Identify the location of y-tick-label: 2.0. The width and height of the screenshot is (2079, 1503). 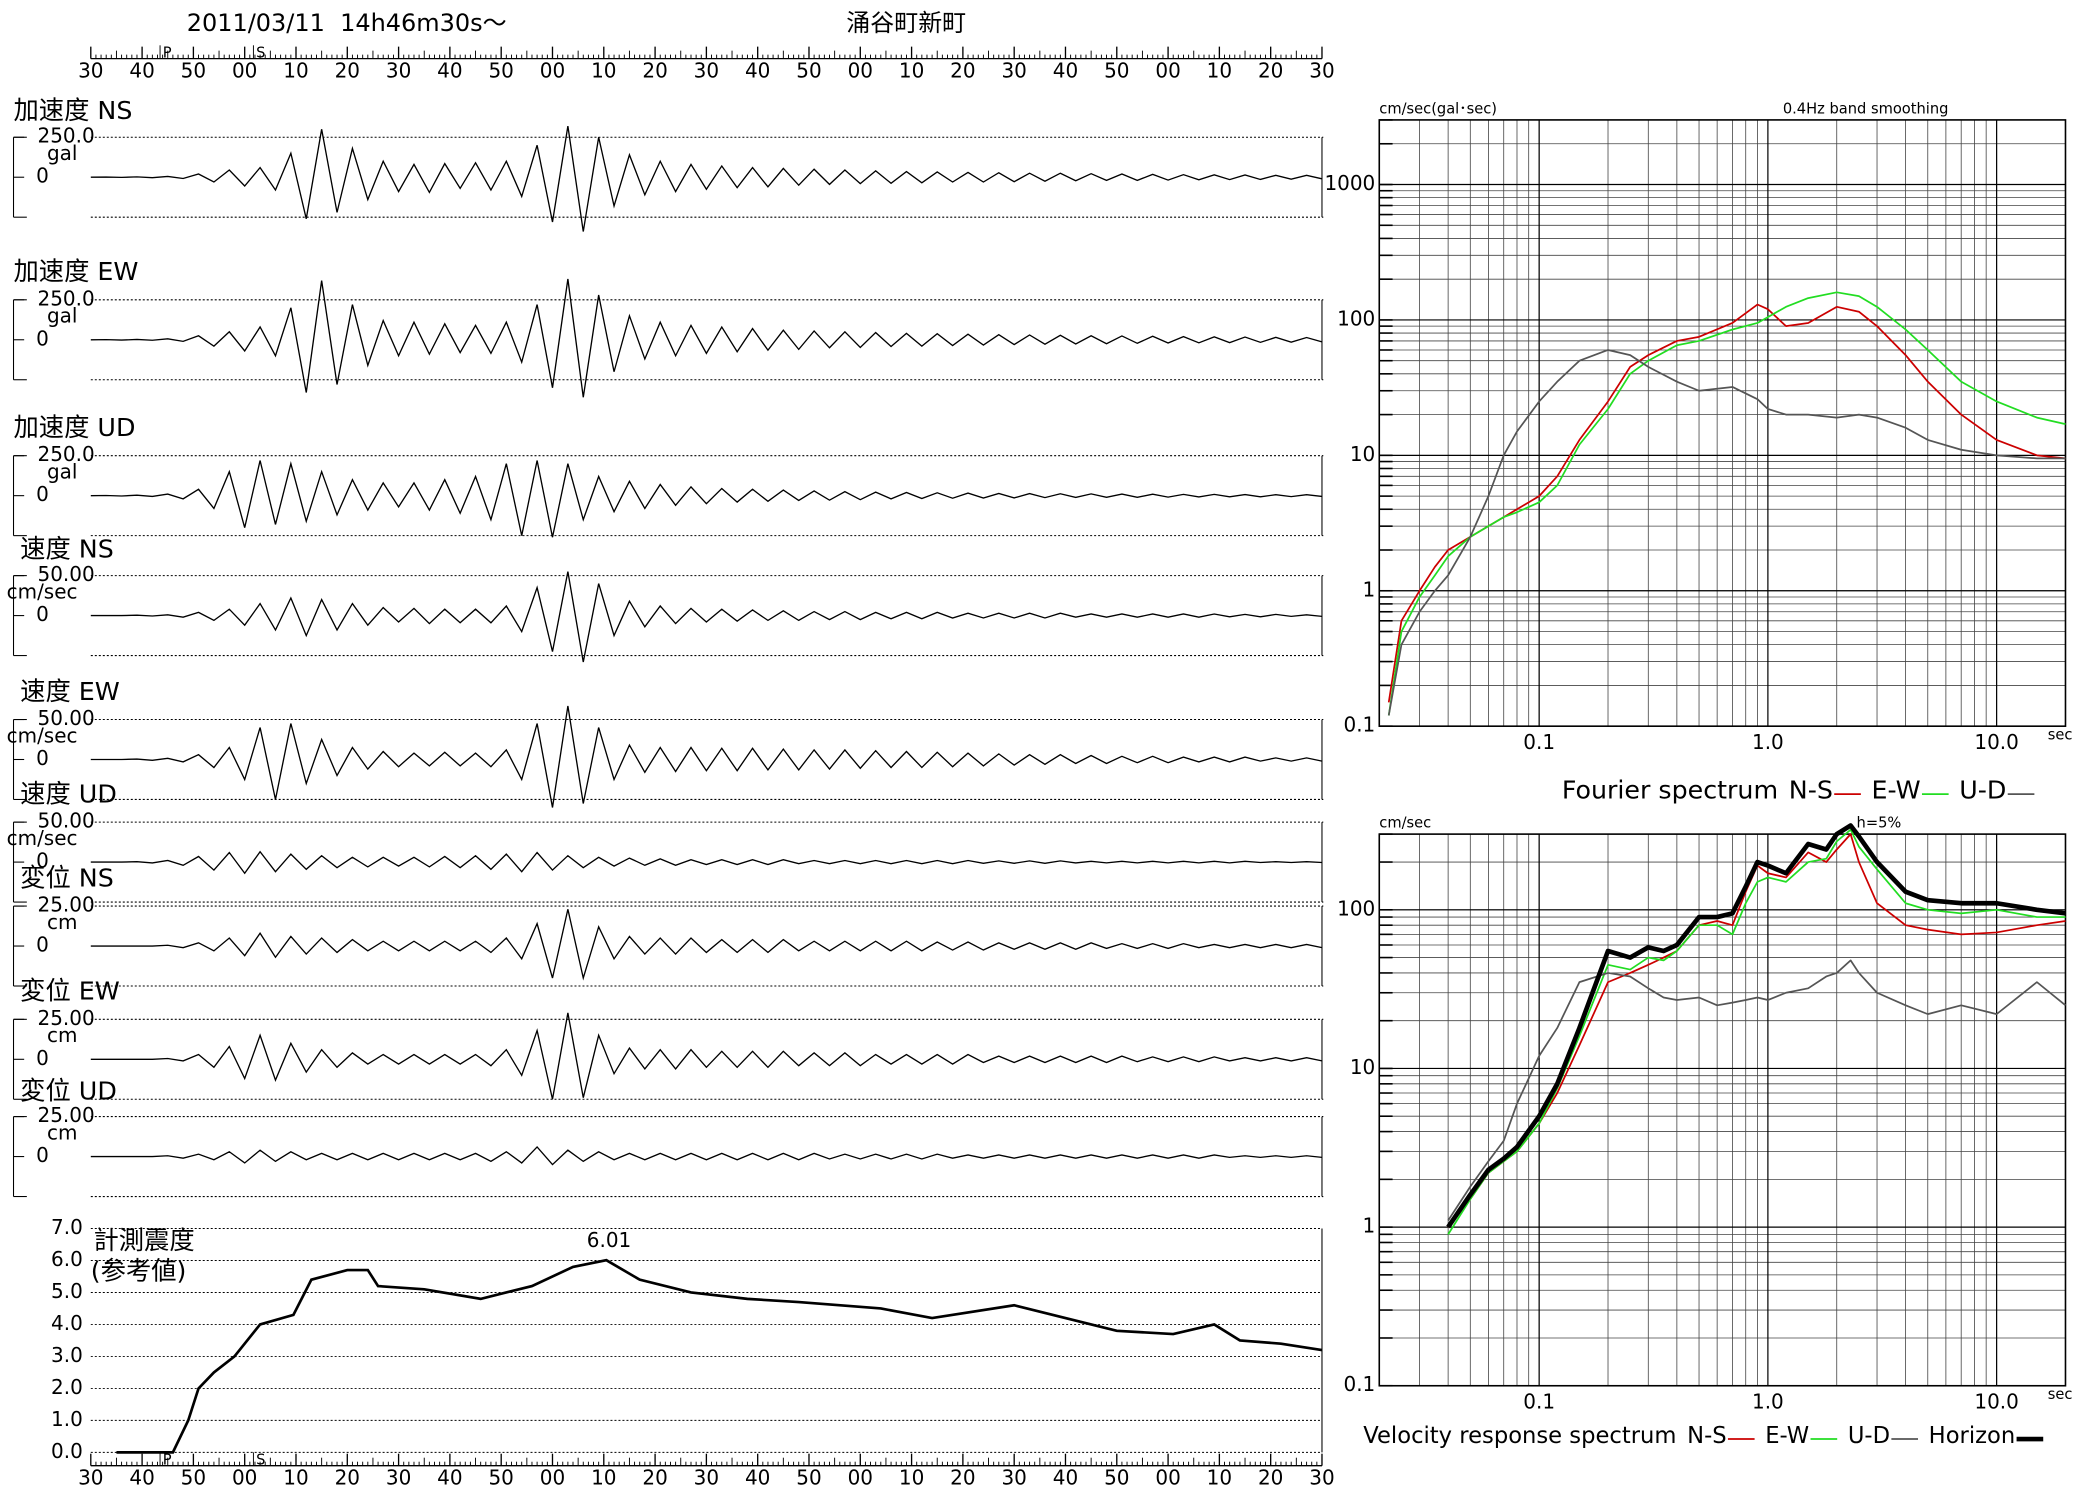
(67, 1387).